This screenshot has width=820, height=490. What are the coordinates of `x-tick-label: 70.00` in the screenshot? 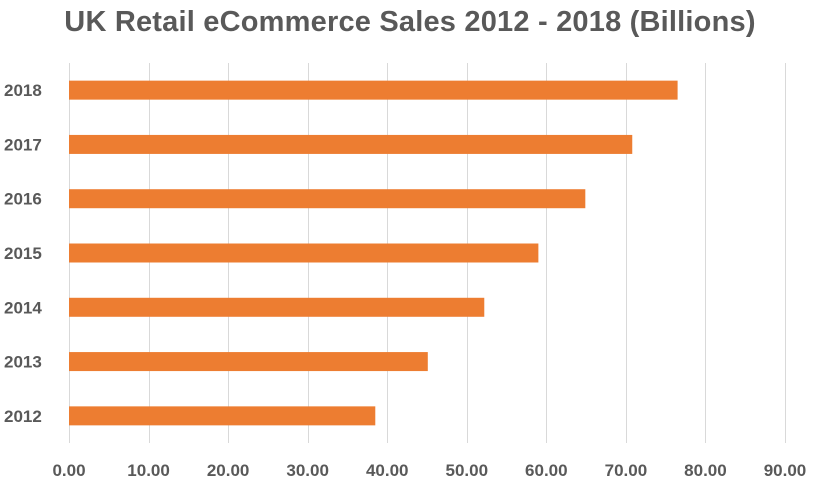 It's located at (626, 470).